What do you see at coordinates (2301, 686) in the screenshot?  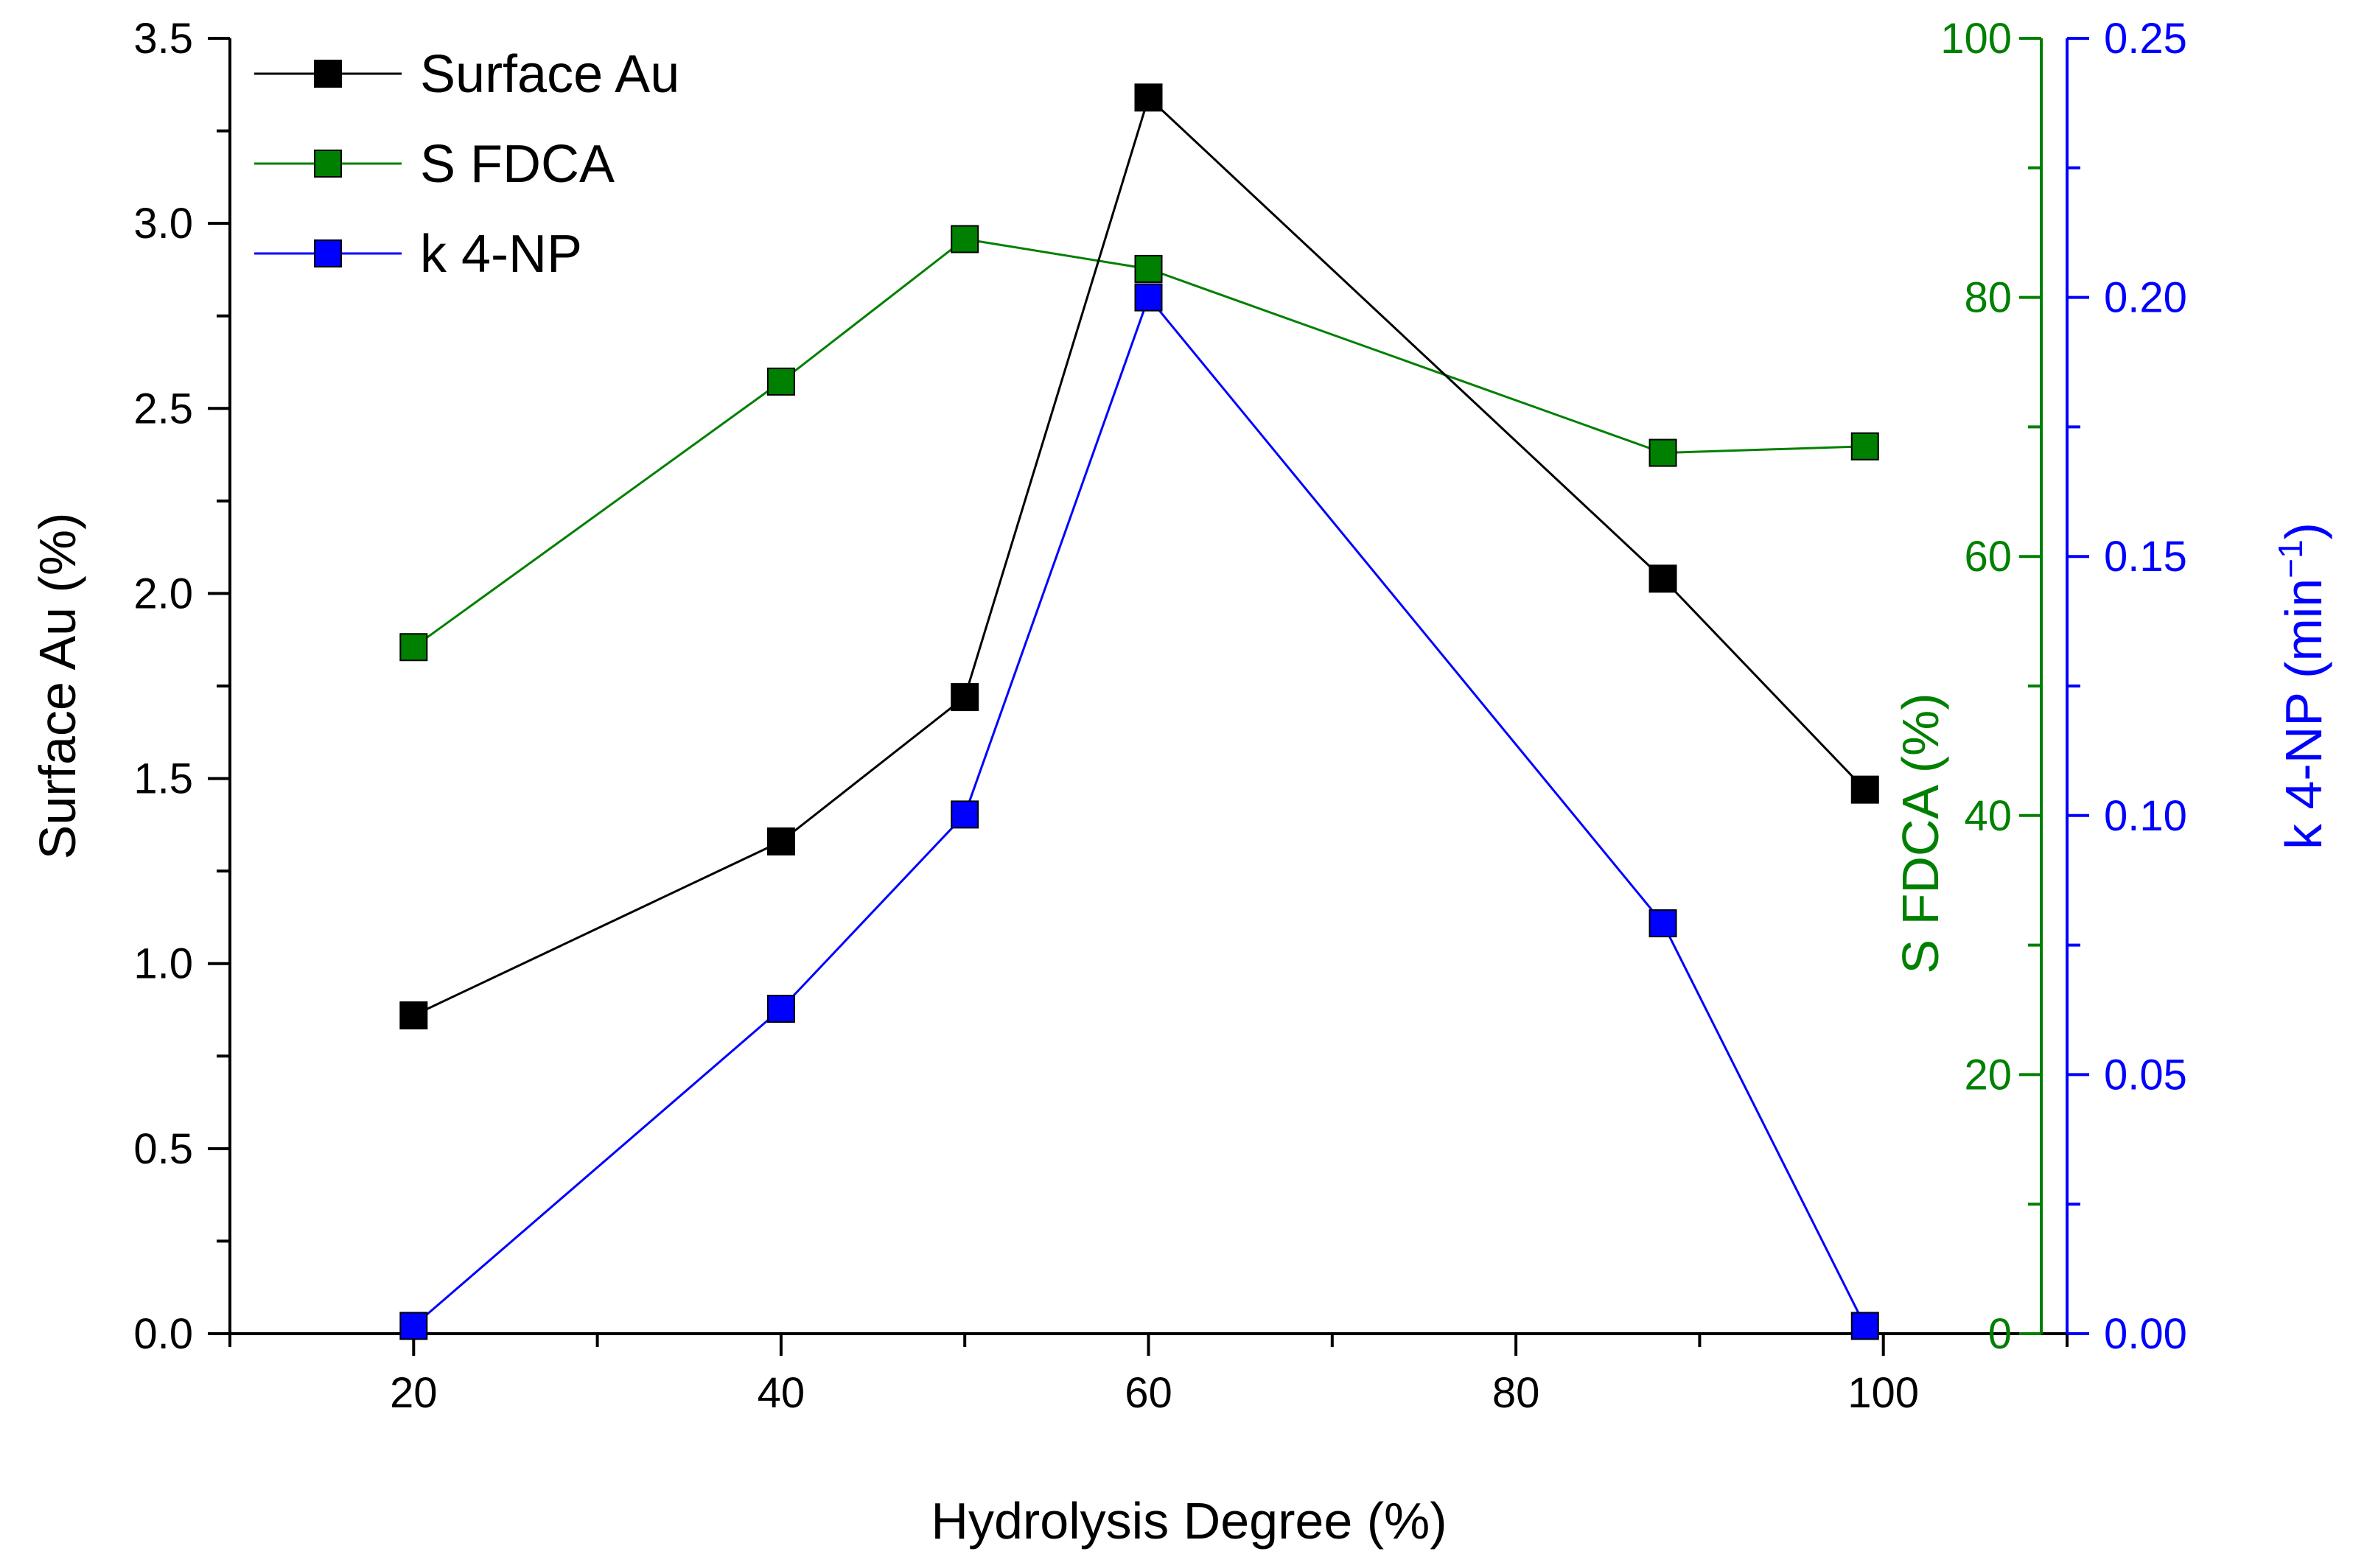 I see `right-outer-axis-title: k 4-NP (min−1)` at bounding box center [2301, 686].